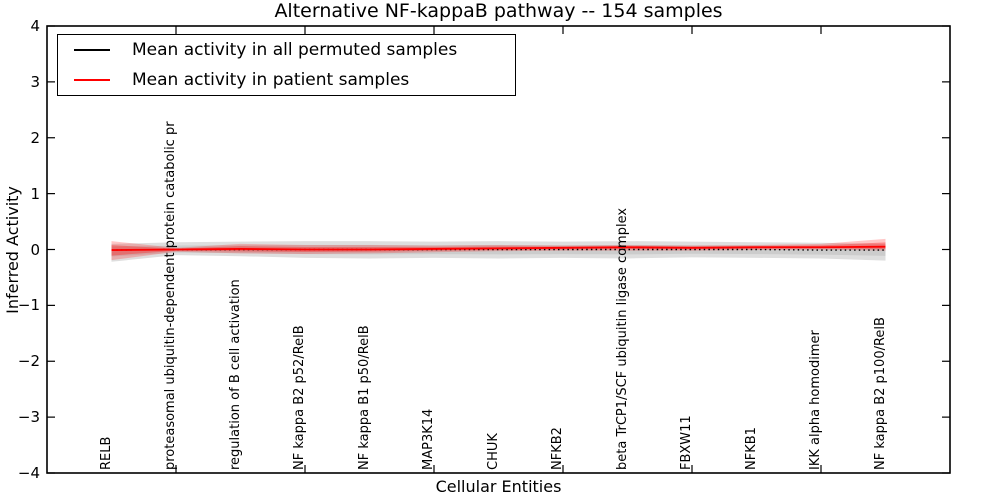 The height and width of the screenshot is (500, 1000). I want to click on y-tick-label: 0, so click(35, 249).